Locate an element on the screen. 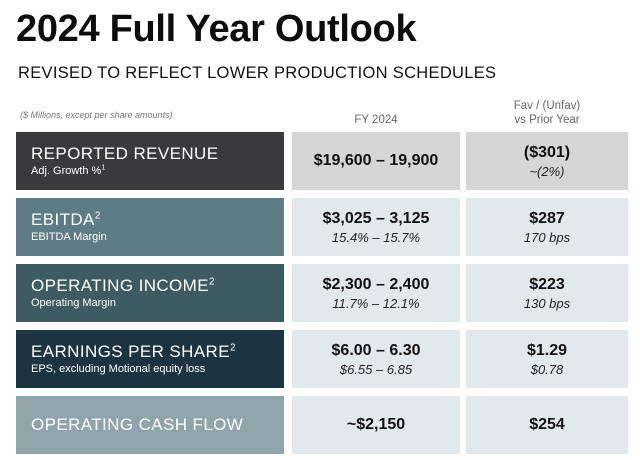  fav-cell: $1.29 $0.78 is located at coordinates (547, 359).